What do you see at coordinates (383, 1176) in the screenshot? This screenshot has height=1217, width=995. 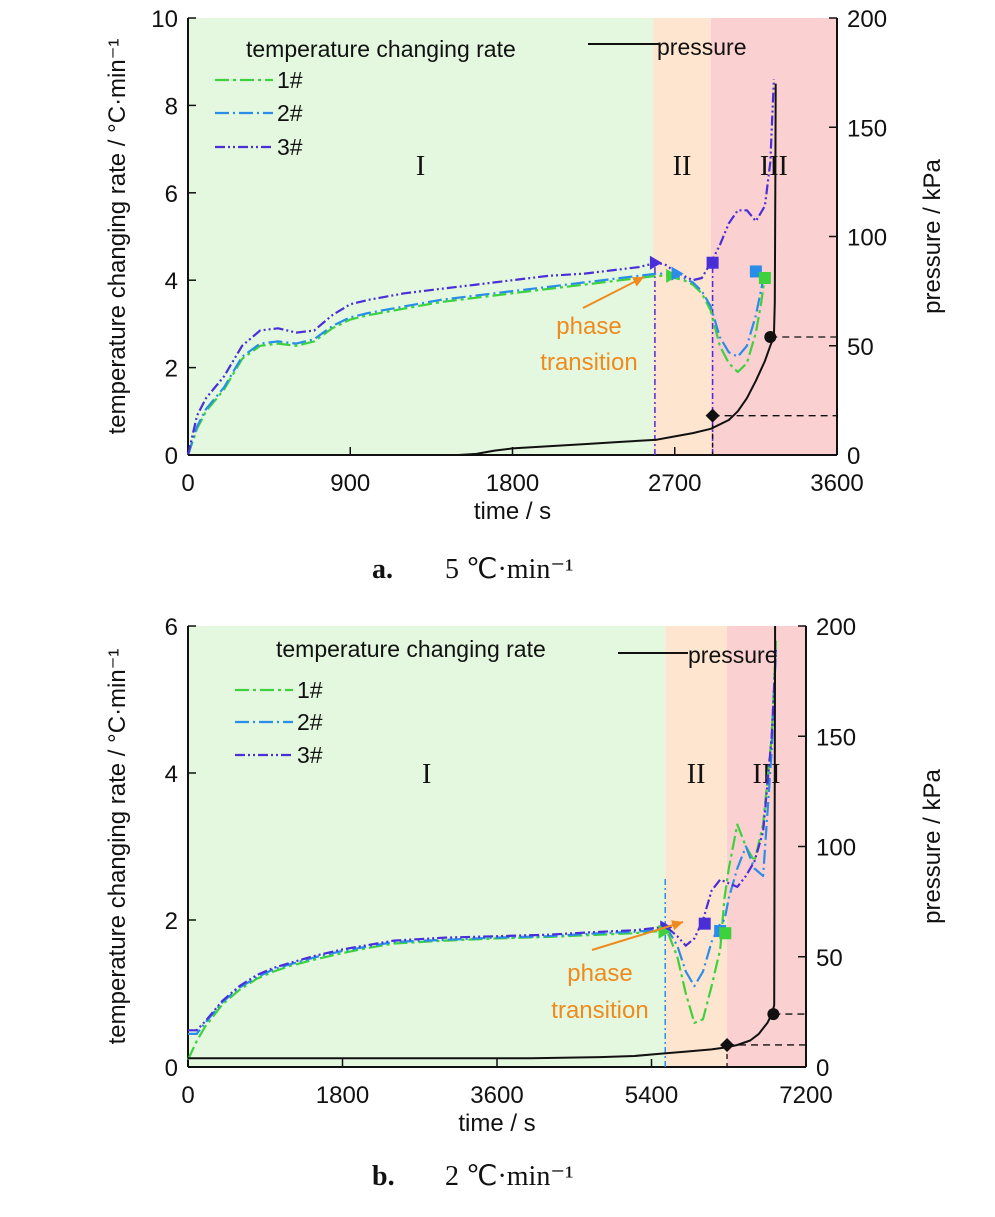 I see `caption-letter: b.` at bounding box center [383, 1176].